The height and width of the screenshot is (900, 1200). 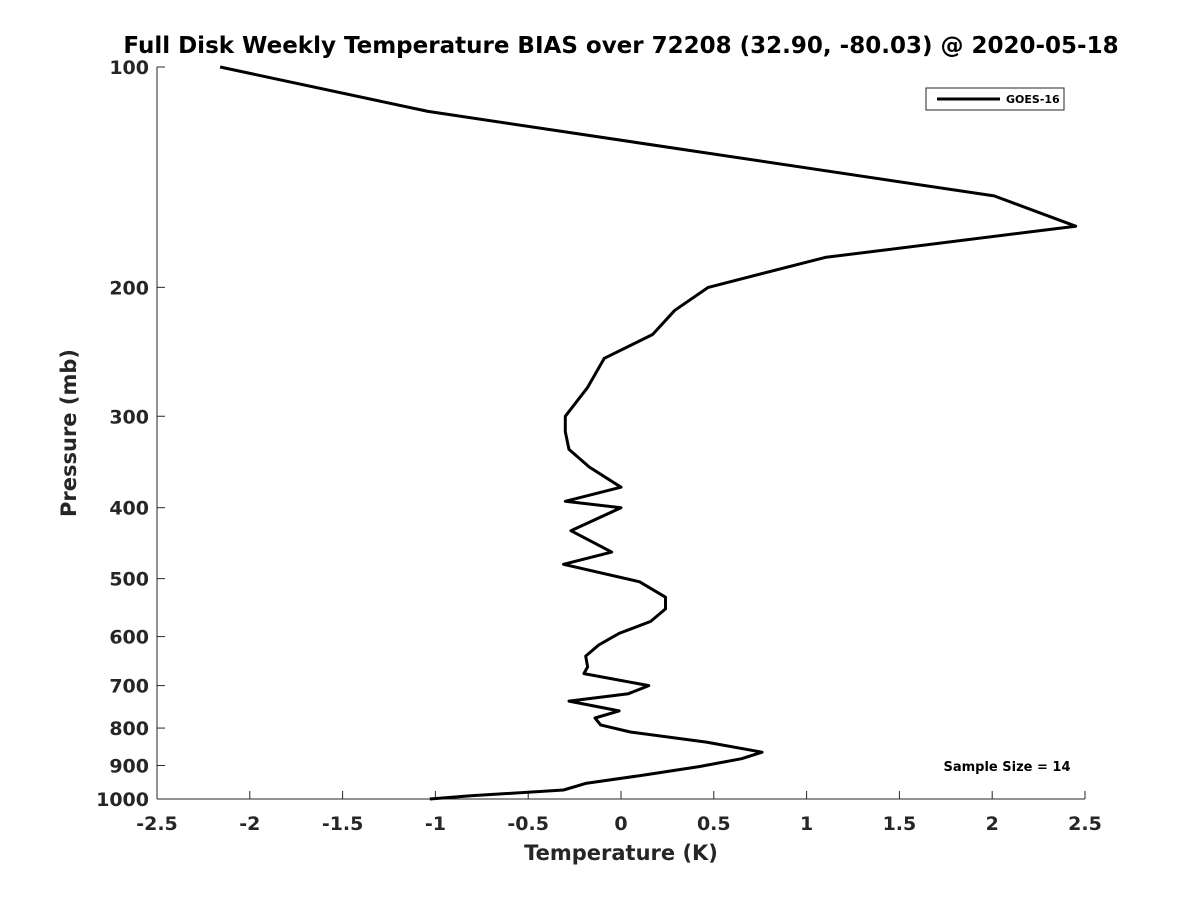 What do you see at coordinates (620, 824) in the screenshot?
I see `x-tick-label: 0` at bounding box center [620, 824].